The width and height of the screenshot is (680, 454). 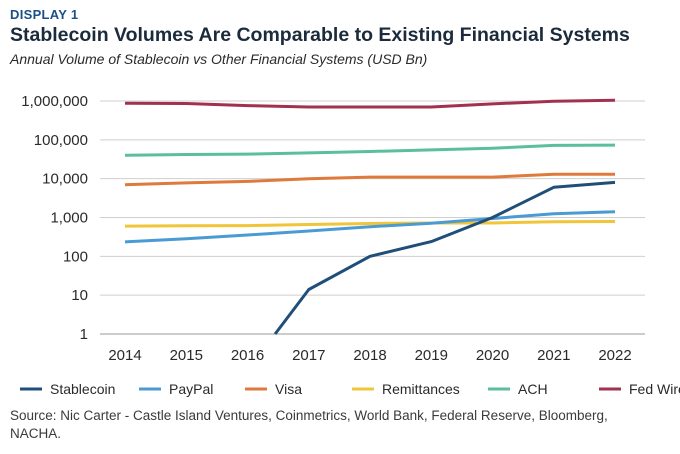 What do you see at coordinates (553, 355) in the screenshot?
I see `x-tick-label: 2021` at bounding box center [553, 355].